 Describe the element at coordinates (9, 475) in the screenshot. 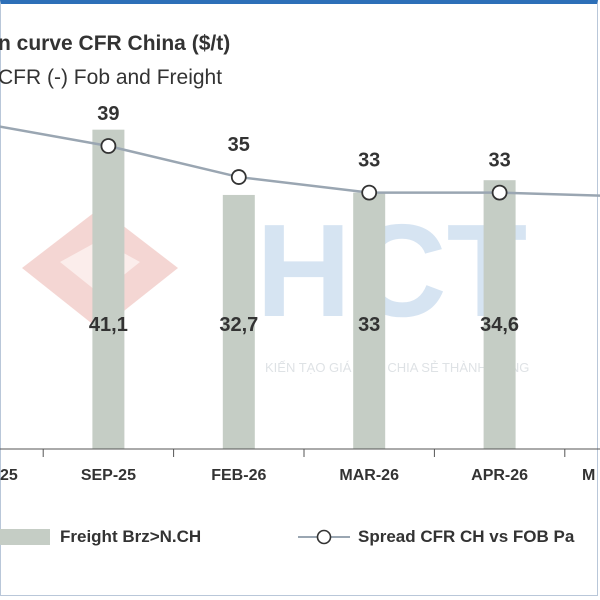

I see `x-tick-label: 25` at that location.